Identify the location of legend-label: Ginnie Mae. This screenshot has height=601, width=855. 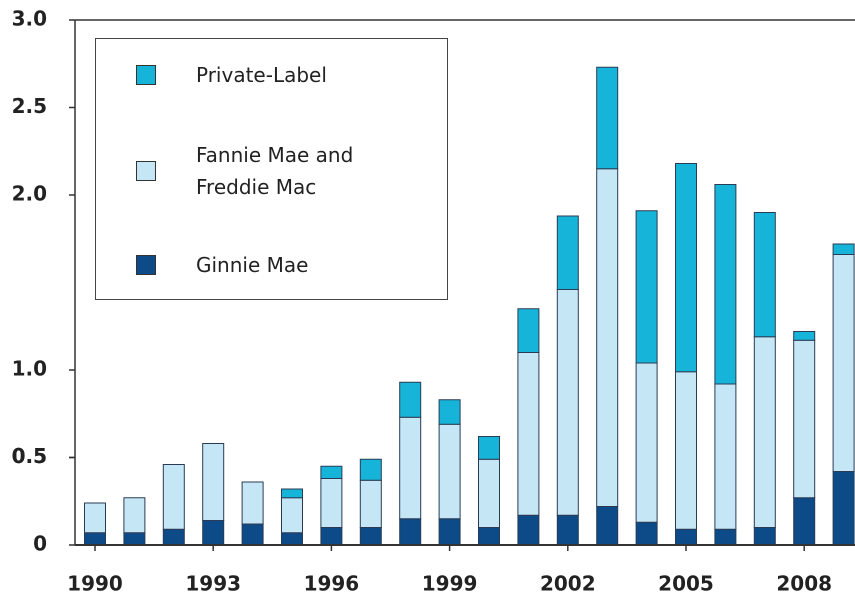
(252, 265).